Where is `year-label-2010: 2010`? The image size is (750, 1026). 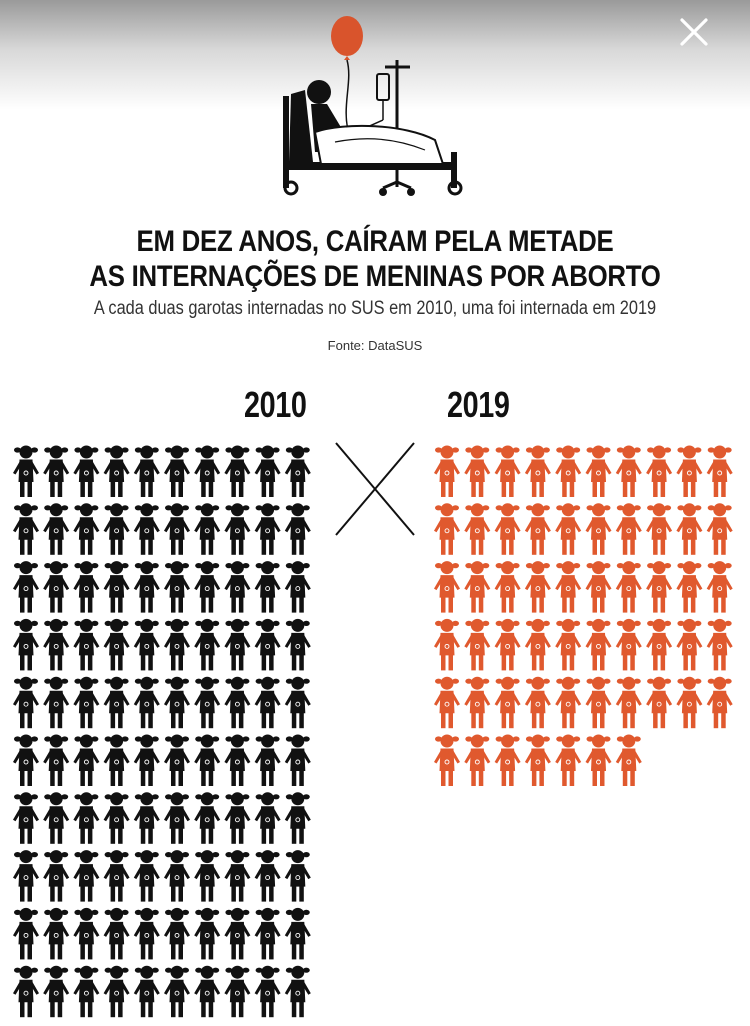 year-label-2010: 2010 is located at coordinates (275, 404).